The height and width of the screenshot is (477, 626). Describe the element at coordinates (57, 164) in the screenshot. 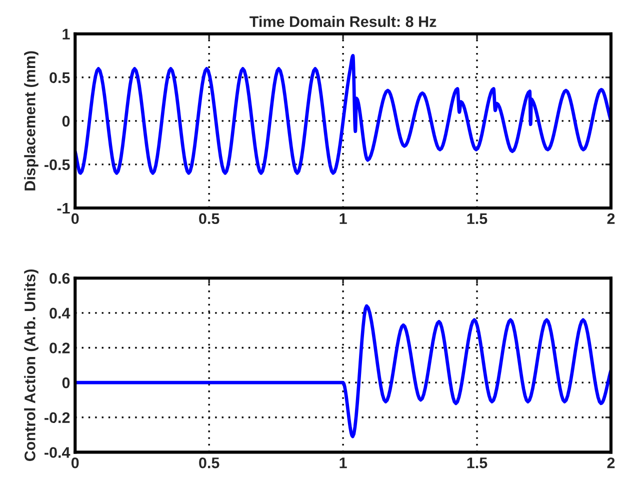

I see `y-tick-label: -0.5` at that location.